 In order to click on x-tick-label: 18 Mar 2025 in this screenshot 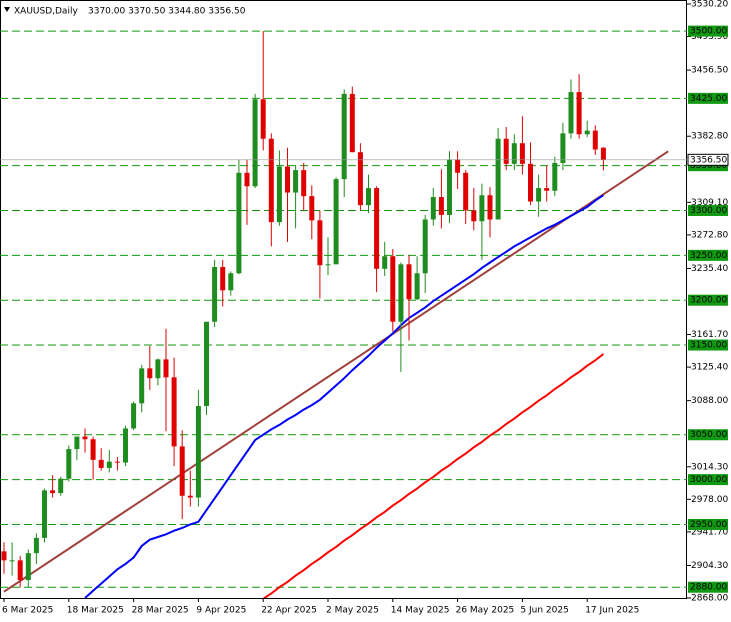, I will do `click(95, 611)`.